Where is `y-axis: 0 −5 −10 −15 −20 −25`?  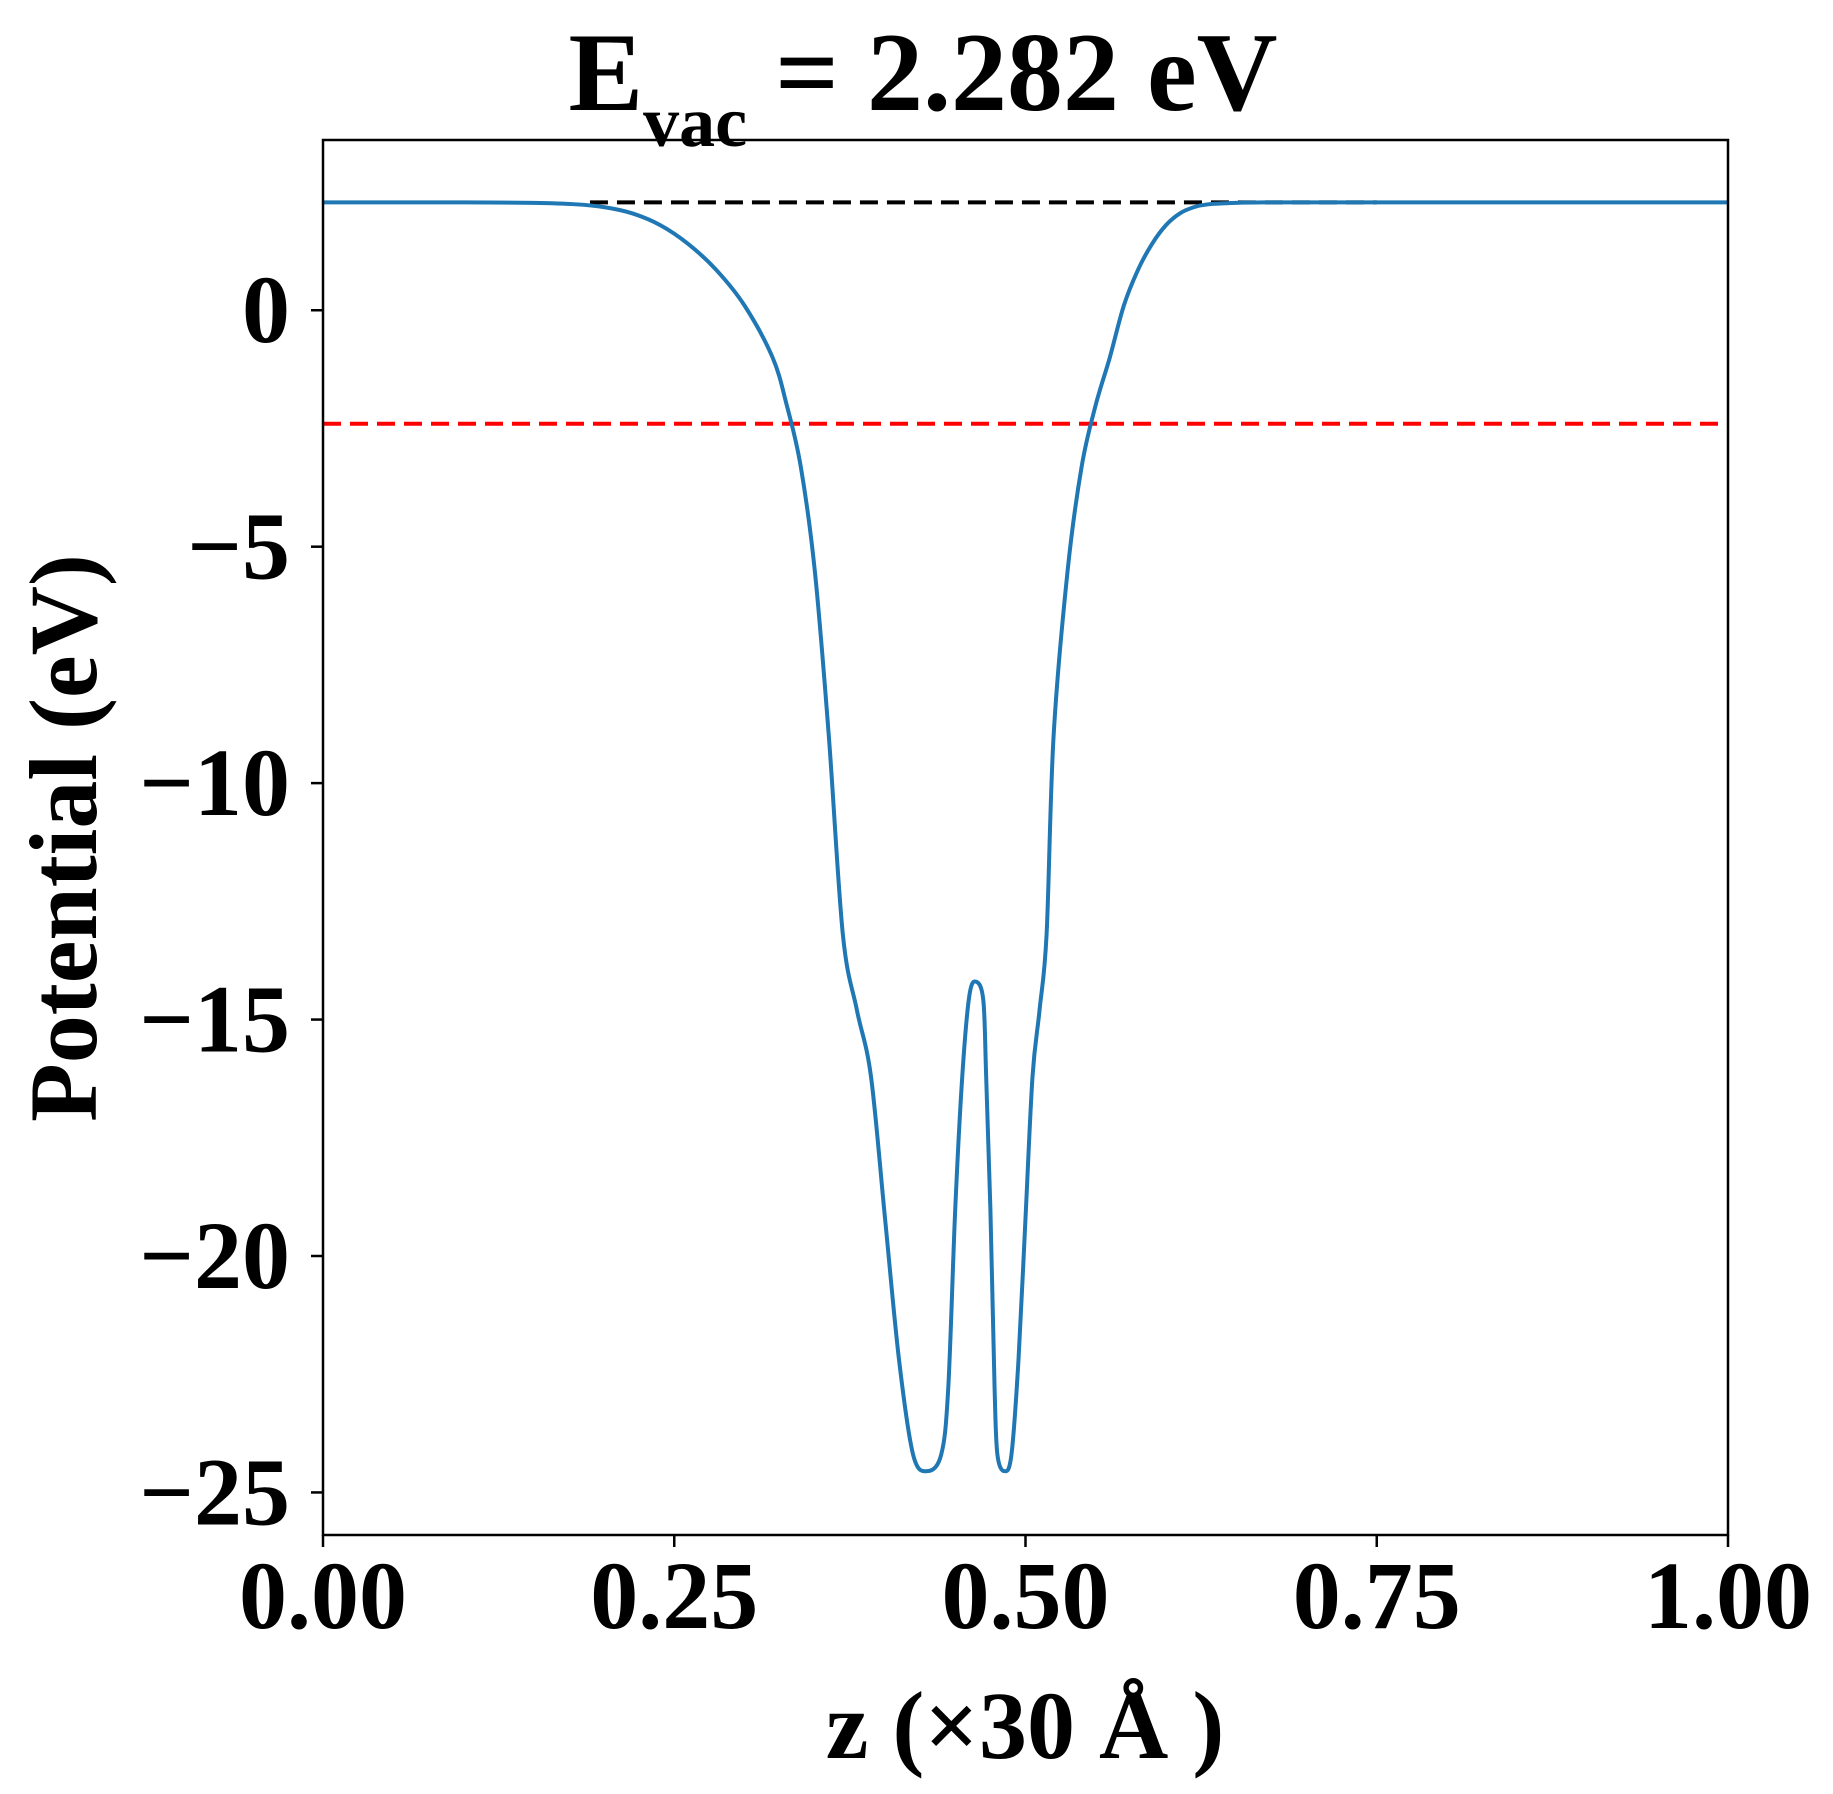
y-axis: 0 −5 −10 −15 −20 −25 is located at coordinates (231, 900).